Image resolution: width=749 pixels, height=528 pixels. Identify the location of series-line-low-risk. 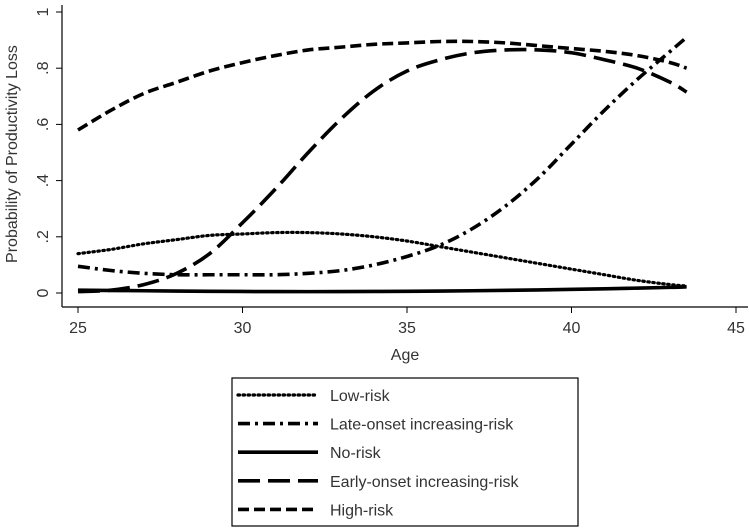
(382, 259).